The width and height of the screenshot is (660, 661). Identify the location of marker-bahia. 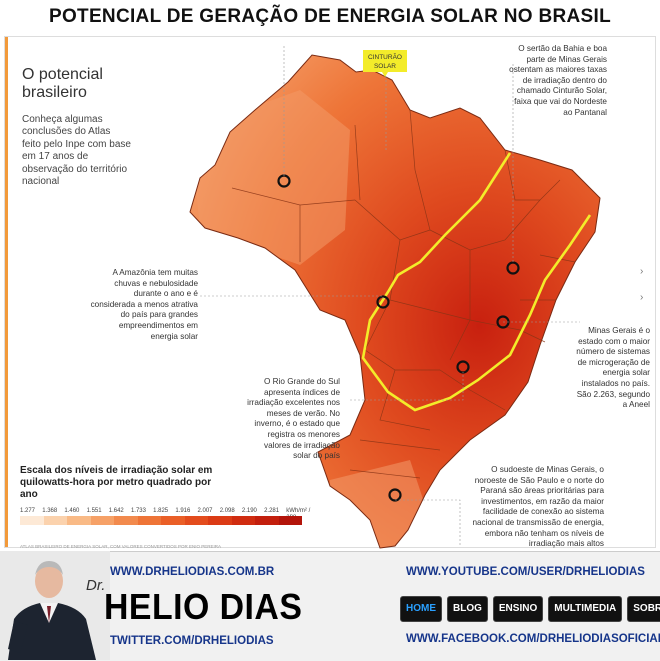
(513, 268).